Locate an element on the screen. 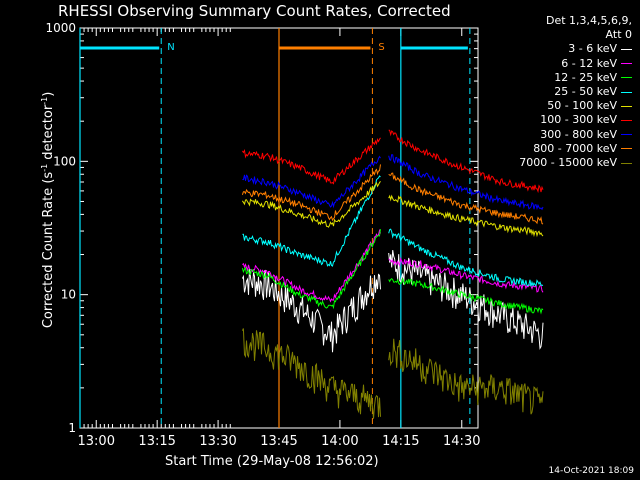  legend-item: 300 - 800 keV is located at coordinates (575, 135).